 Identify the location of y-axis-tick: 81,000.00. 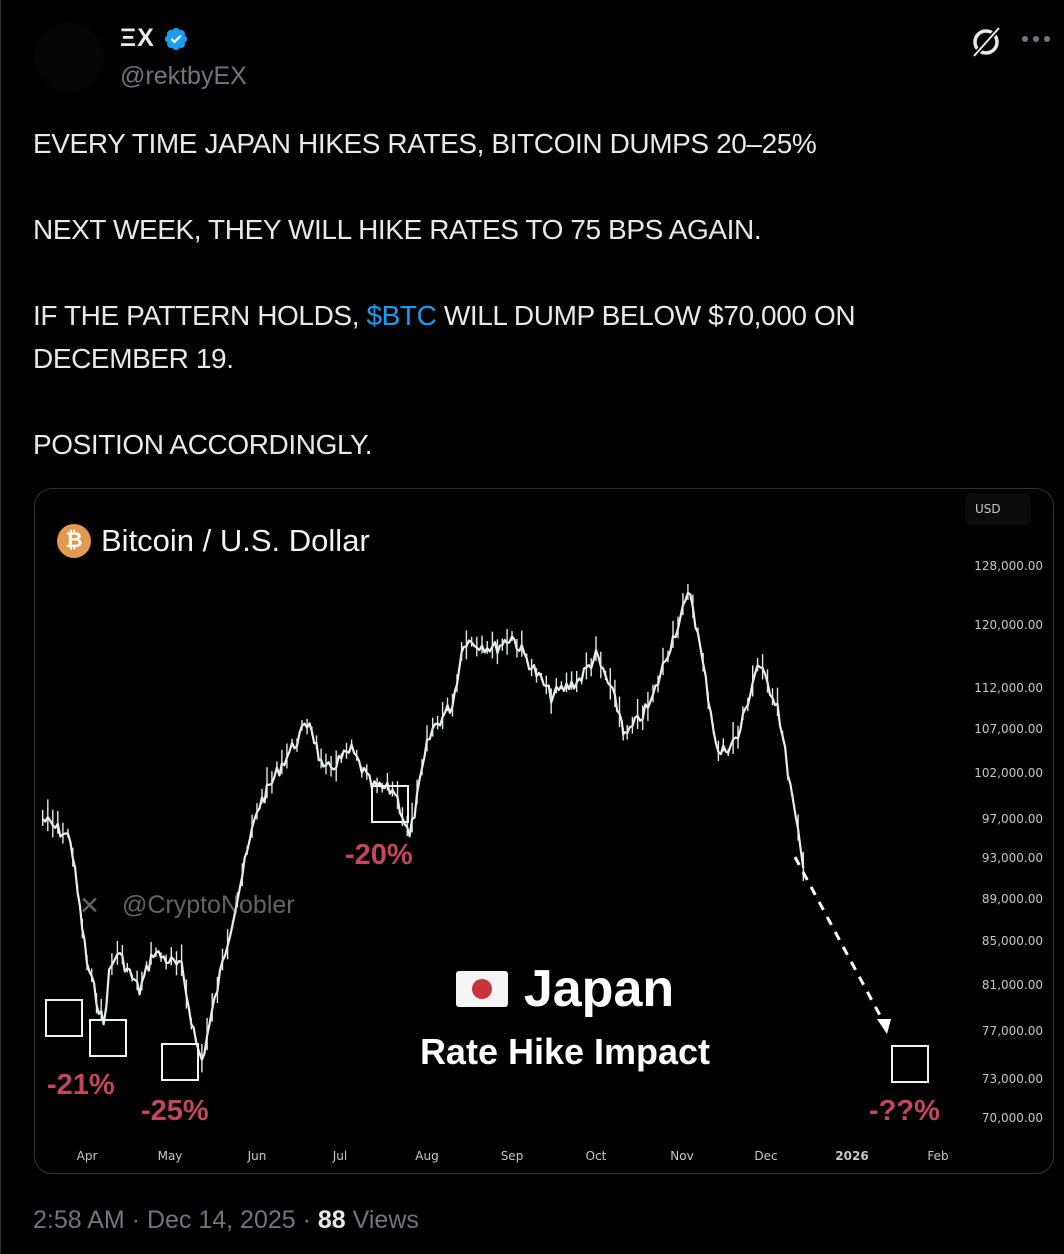
(1012, 985).